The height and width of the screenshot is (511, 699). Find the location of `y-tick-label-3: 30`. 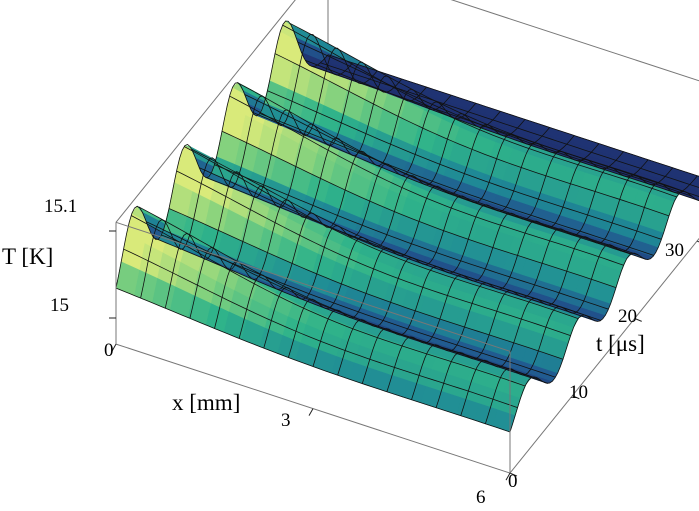

y-tick-label-3: 30 is located at coordinates (674, 250).